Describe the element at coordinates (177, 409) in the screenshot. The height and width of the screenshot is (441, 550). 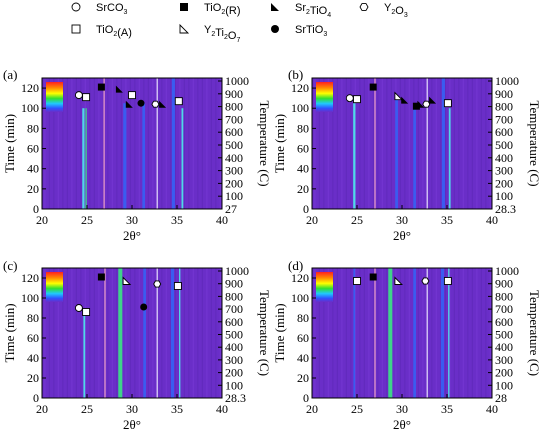
I see `x-tick-label: 35` at that location.